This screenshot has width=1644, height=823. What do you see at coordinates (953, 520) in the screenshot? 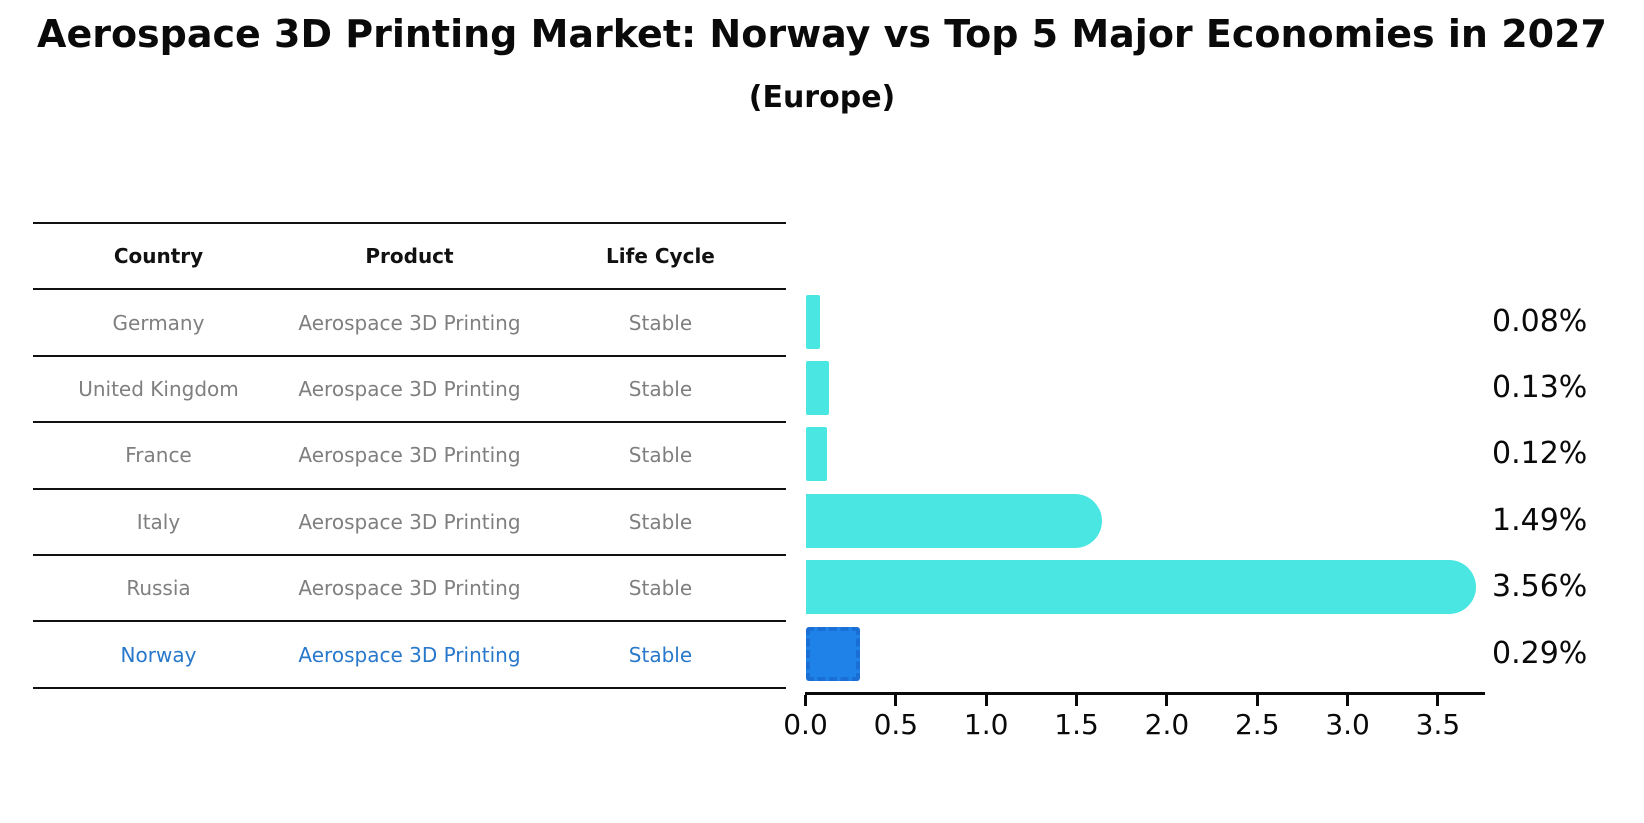
I see `bar-italy` at bounding box center [953, 520].